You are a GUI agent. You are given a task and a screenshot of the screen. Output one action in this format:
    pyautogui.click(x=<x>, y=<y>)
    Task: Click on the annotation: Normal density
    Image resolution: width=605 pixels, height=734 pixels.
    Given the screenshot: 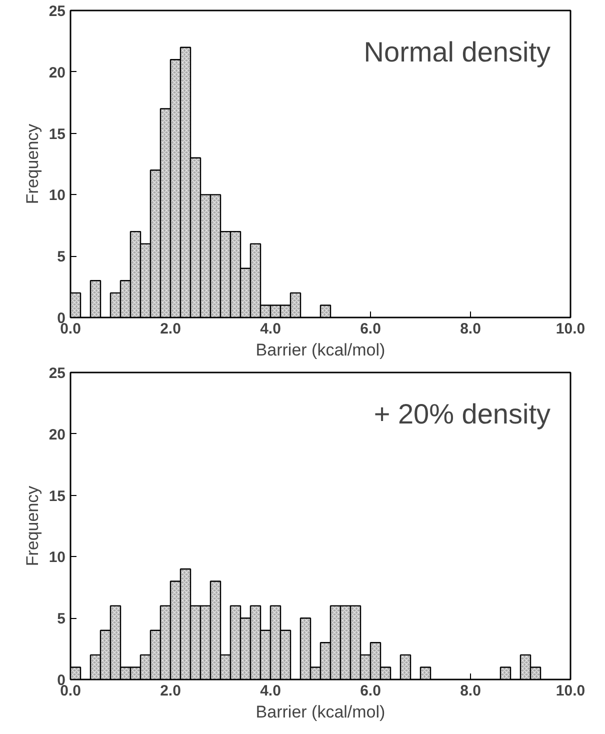 What is the action you would take?
    pyautogui.click(x=457, y=52)
    